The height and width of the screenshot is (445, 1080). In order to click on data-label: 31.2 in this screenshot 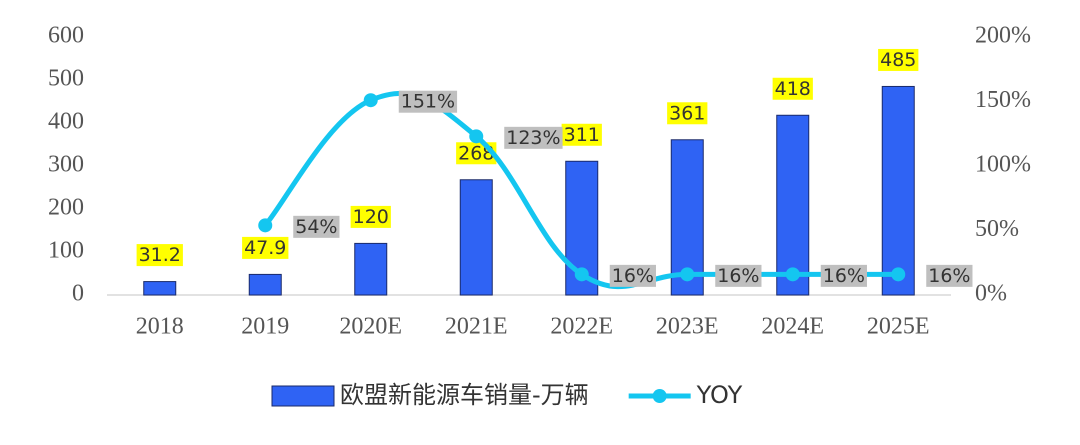, I will do `click(160, 255)`.